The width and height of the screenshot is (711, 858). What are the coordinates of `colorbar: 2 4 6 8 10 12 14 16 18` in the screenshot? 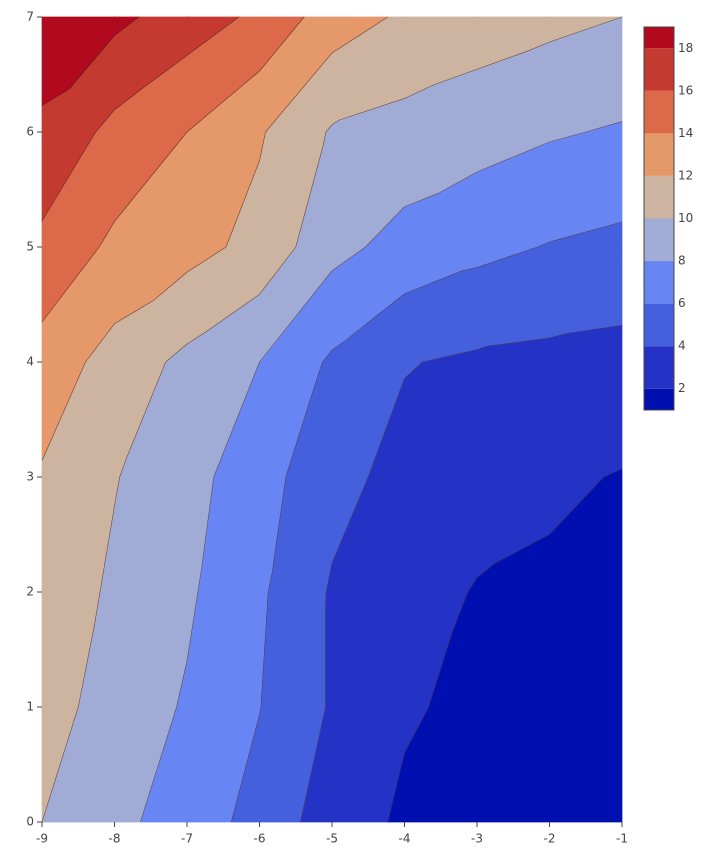 It's located at (668, 218).